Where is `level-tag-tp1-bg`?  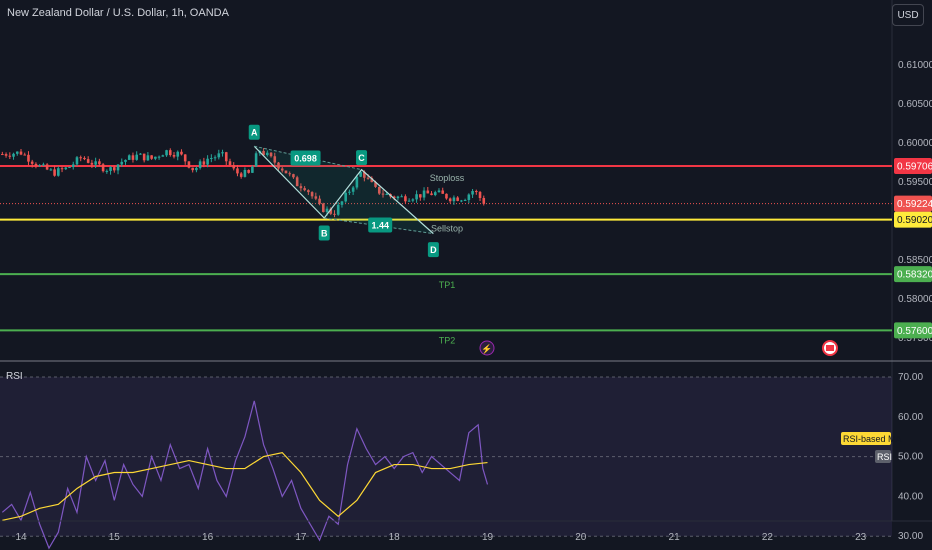 level-tag-tp1-bg is located at coordinates (913, 274).